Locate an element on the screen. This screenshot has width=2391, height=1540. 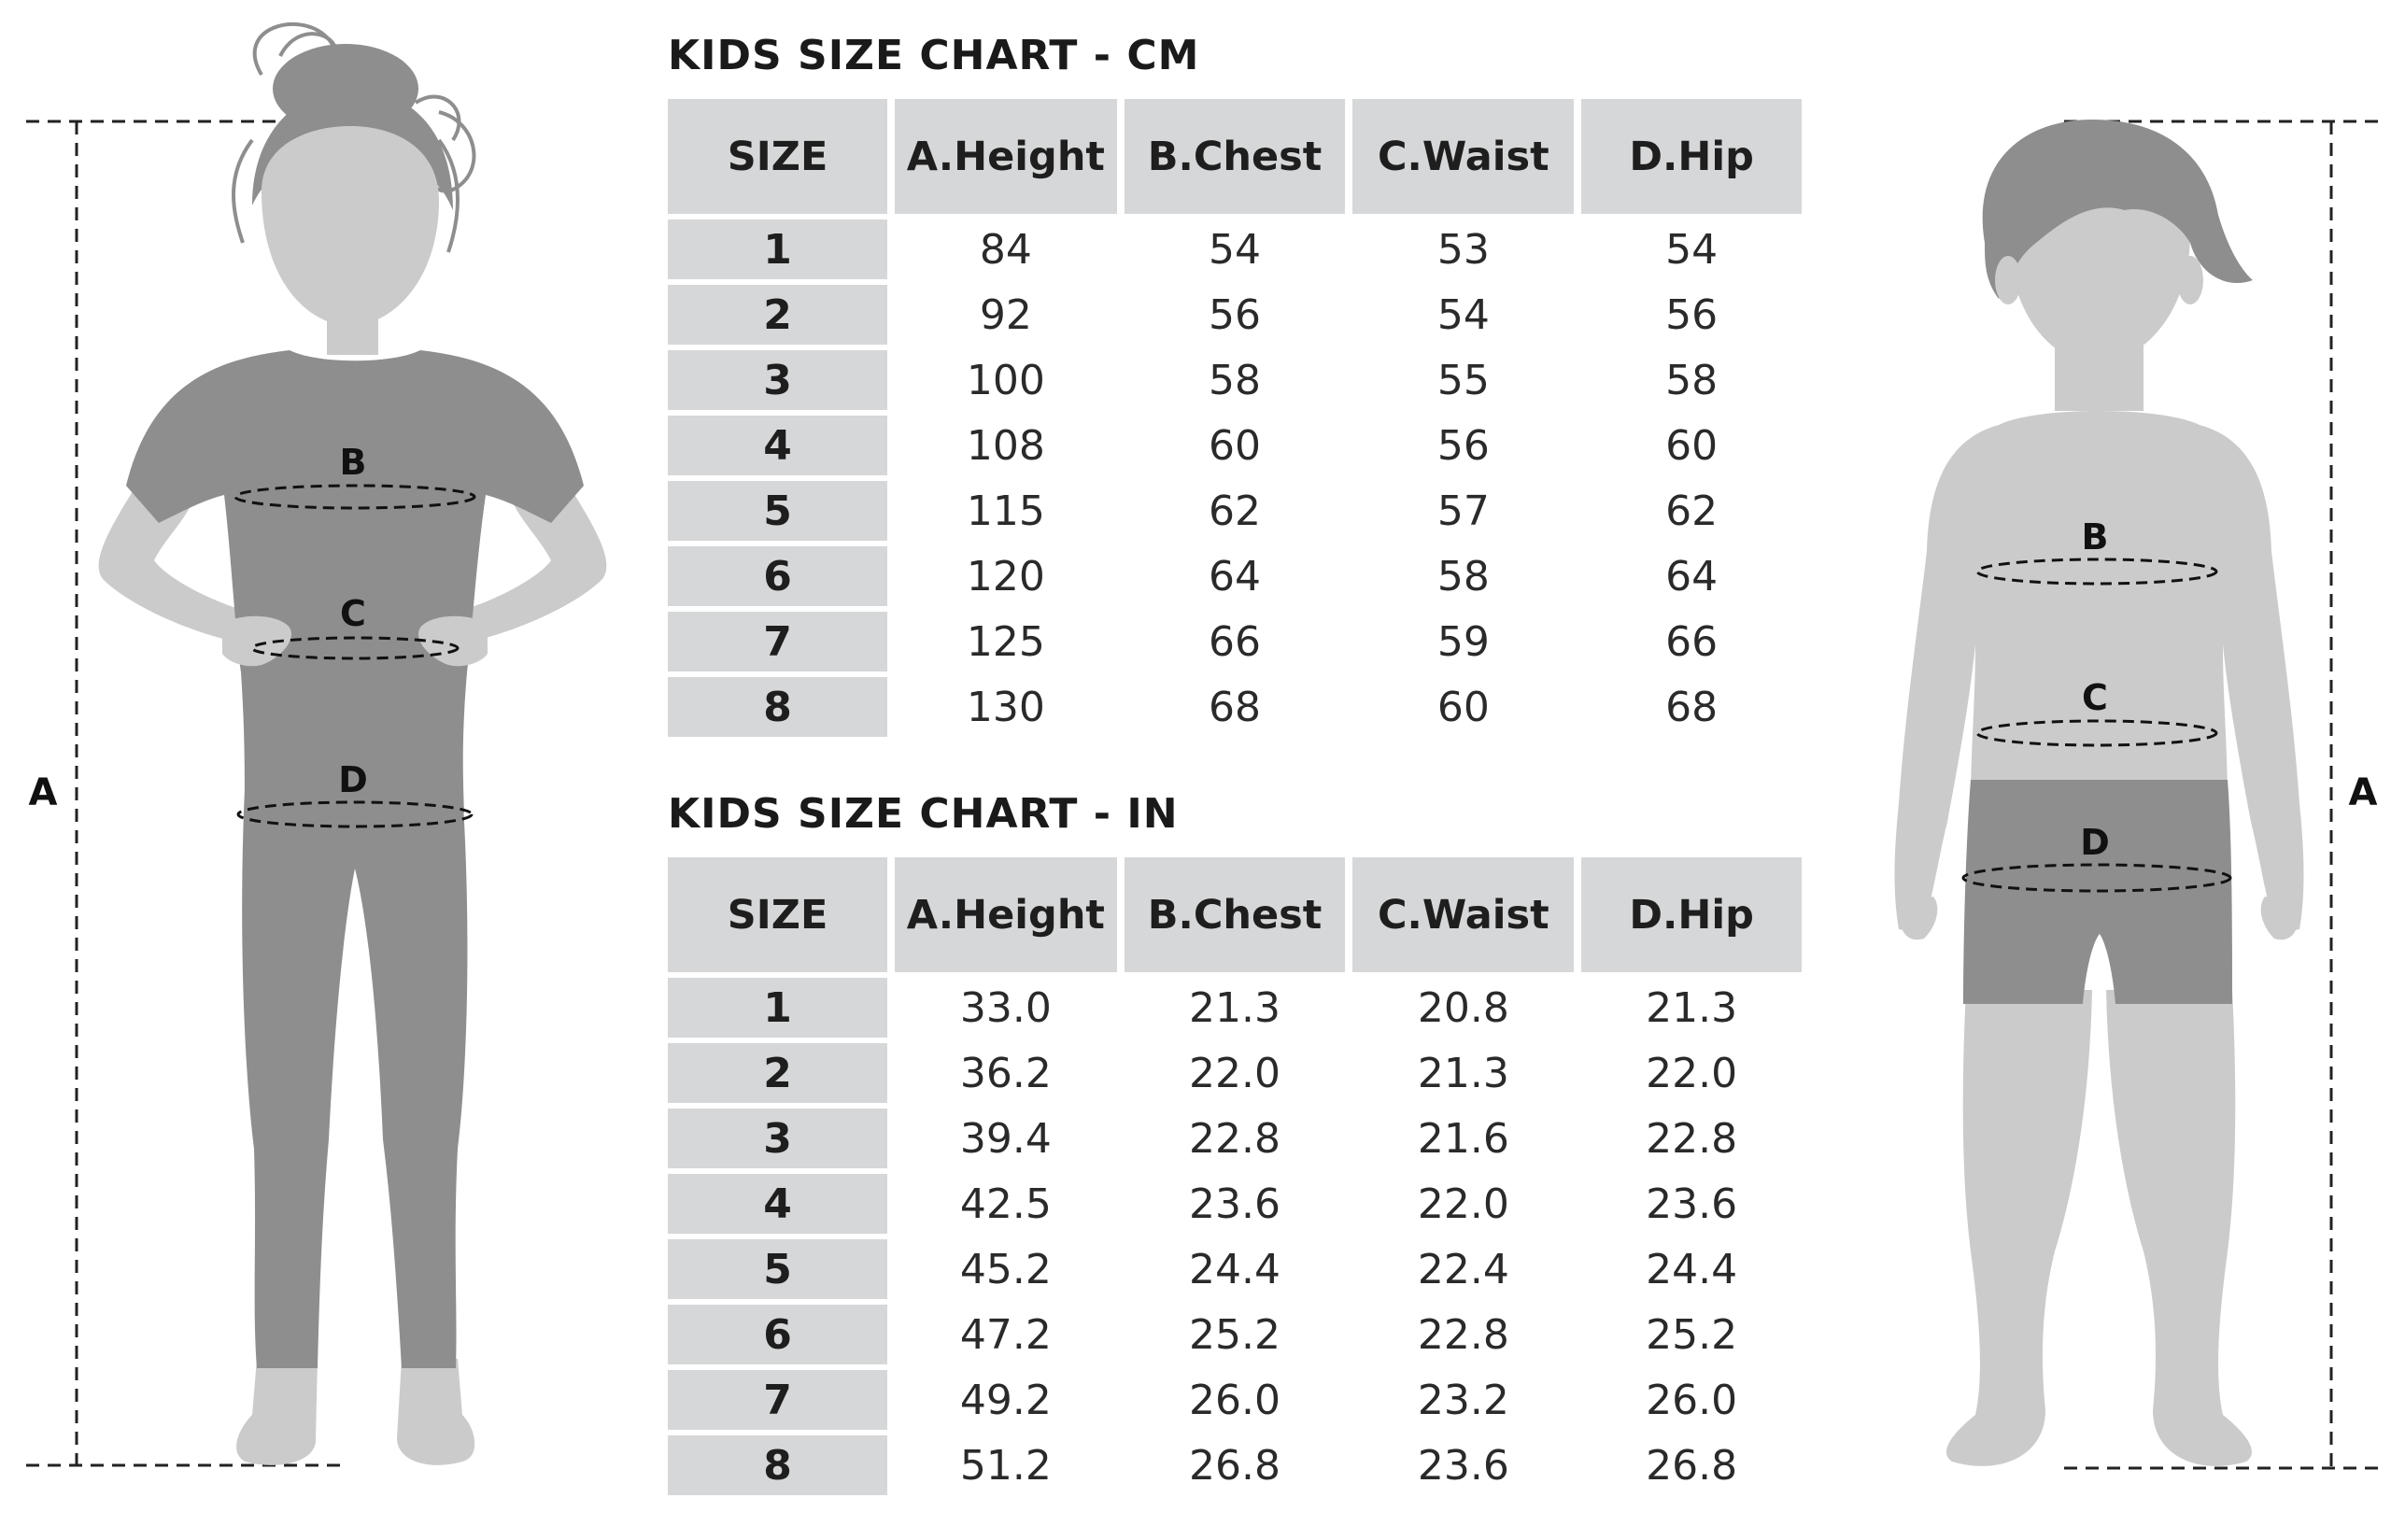
boy-waist-label: C is located at coordinates (2095, 697).